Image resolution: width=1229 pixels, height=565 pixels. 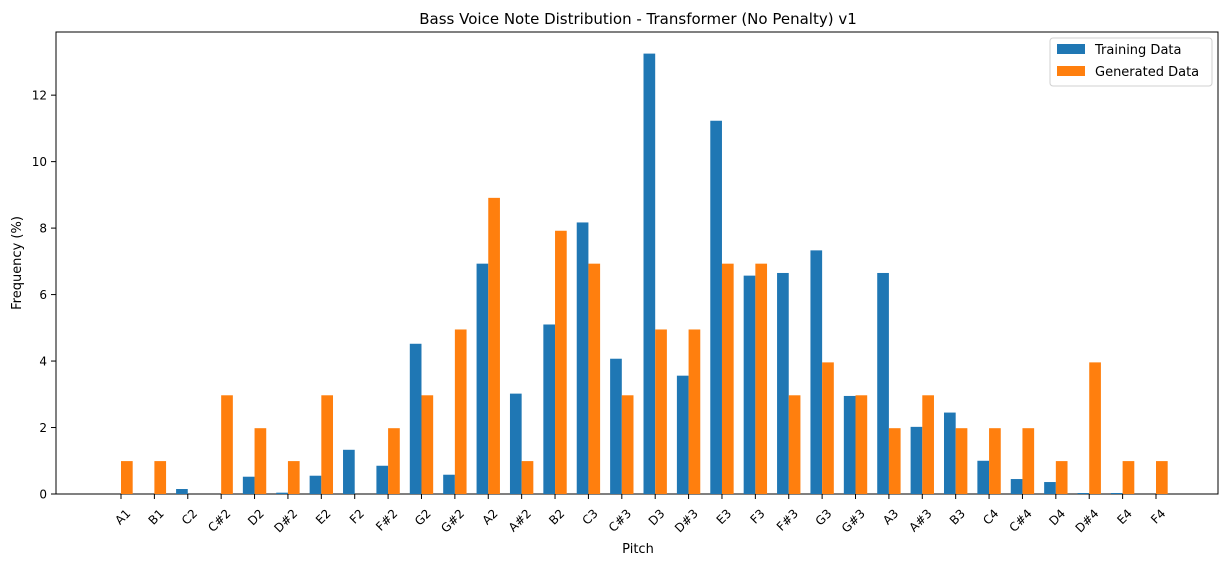 I want to click on training-bar-C4, so click(x=983, y=477).